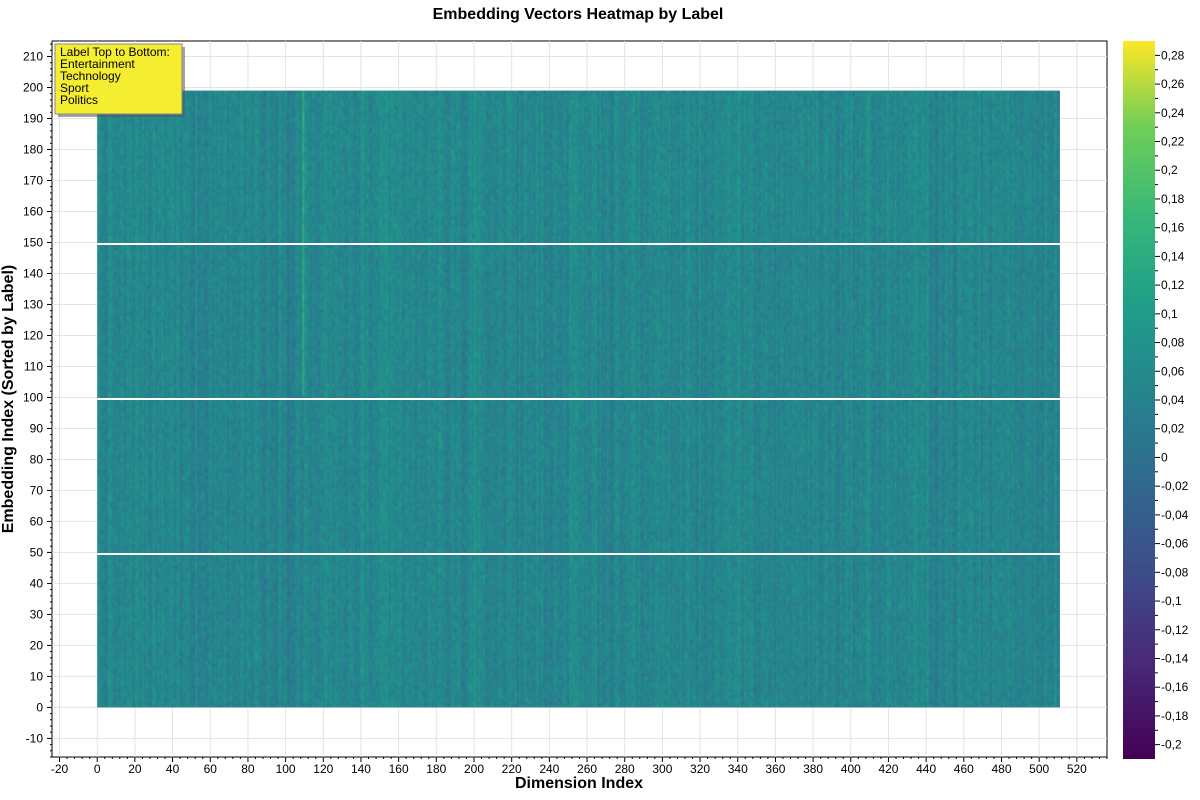  What do you see at coordinates (33, 149) in the screenshot?
I see `y-tick-label: 180` at bounding box center [33, 149].